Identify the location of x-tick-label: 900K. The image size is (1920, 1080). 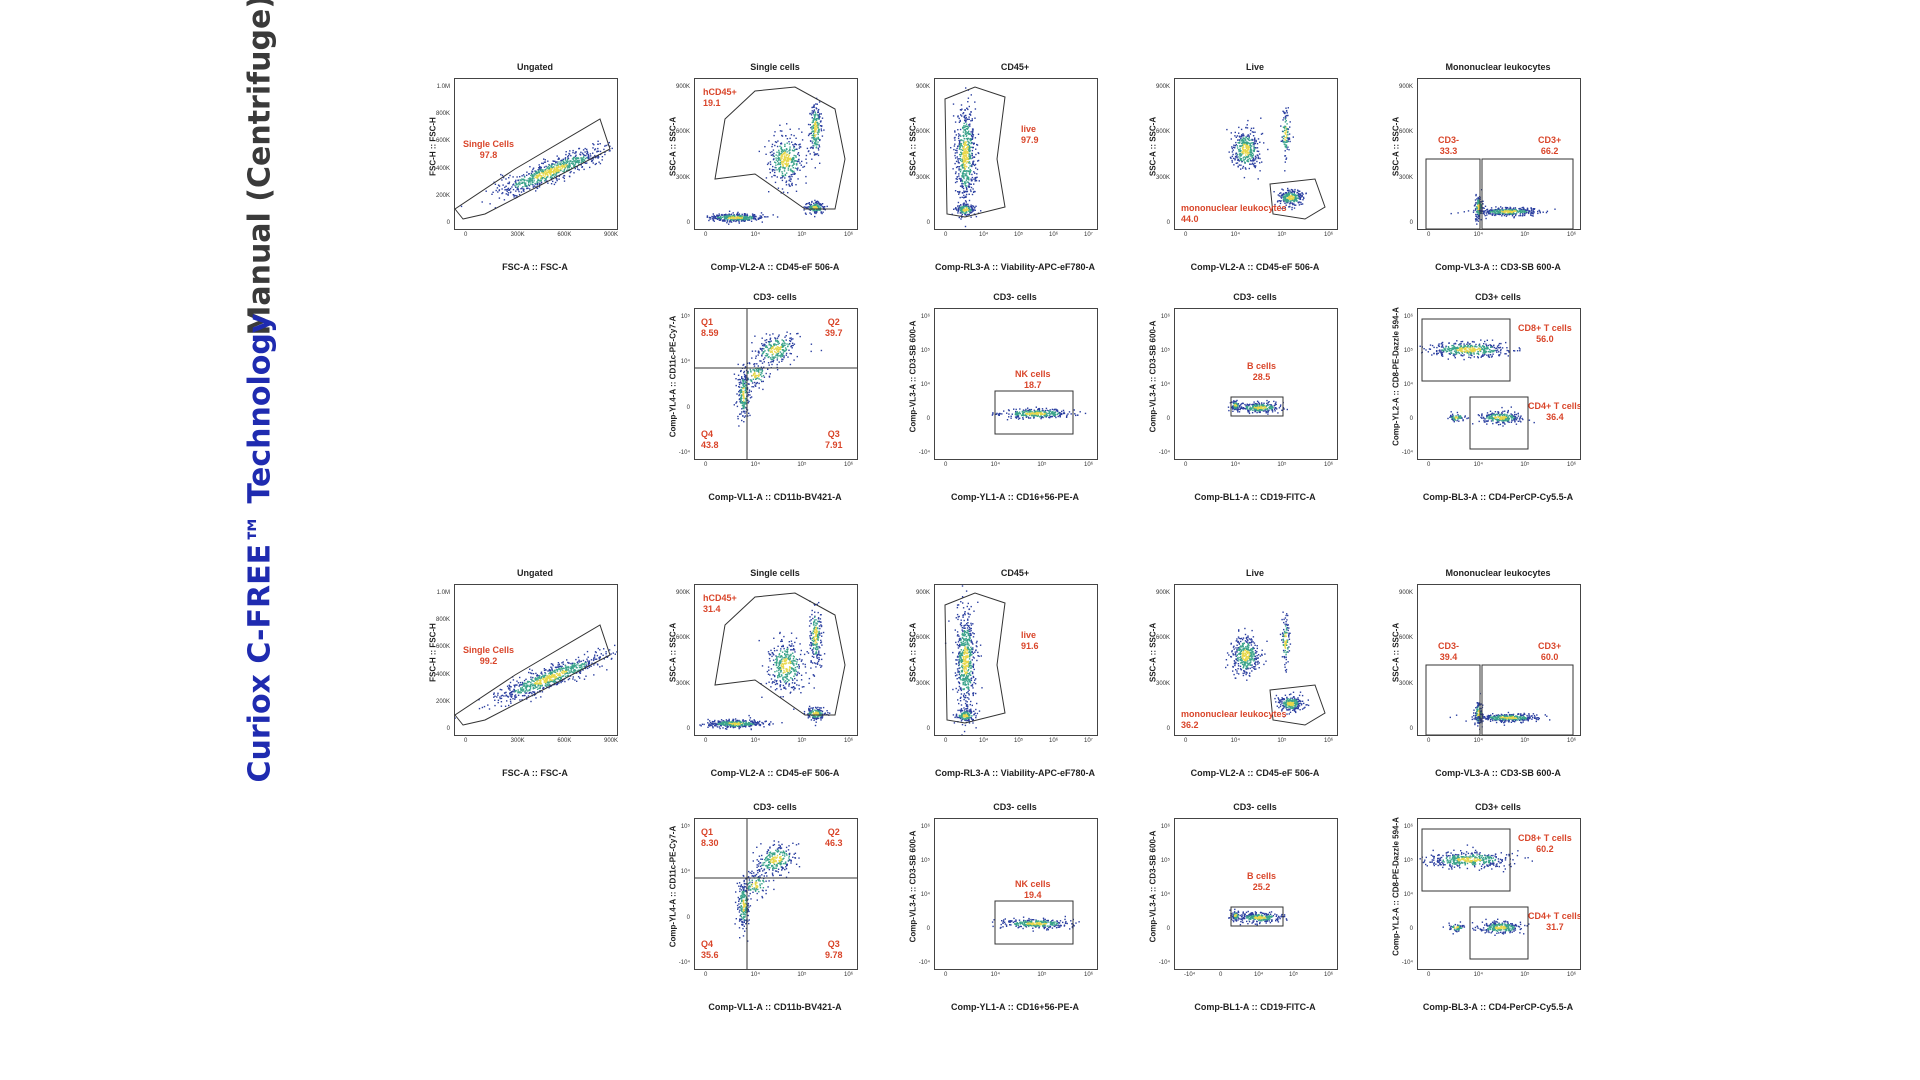
(611, 235).